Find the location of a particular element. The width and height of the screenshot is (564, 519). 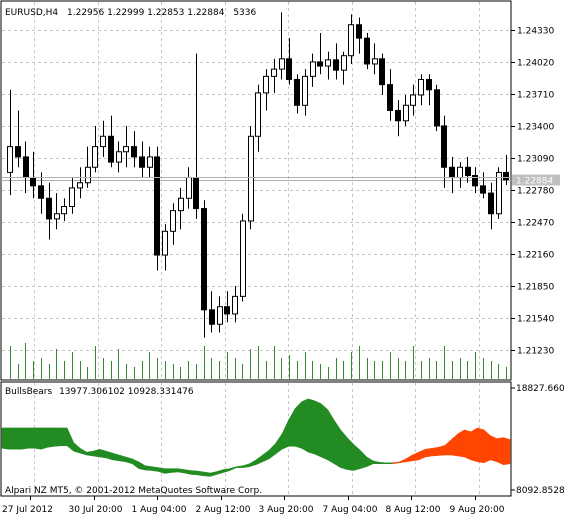

indicator-max-label: 18827.6605 is located at coordinates (540, 389).